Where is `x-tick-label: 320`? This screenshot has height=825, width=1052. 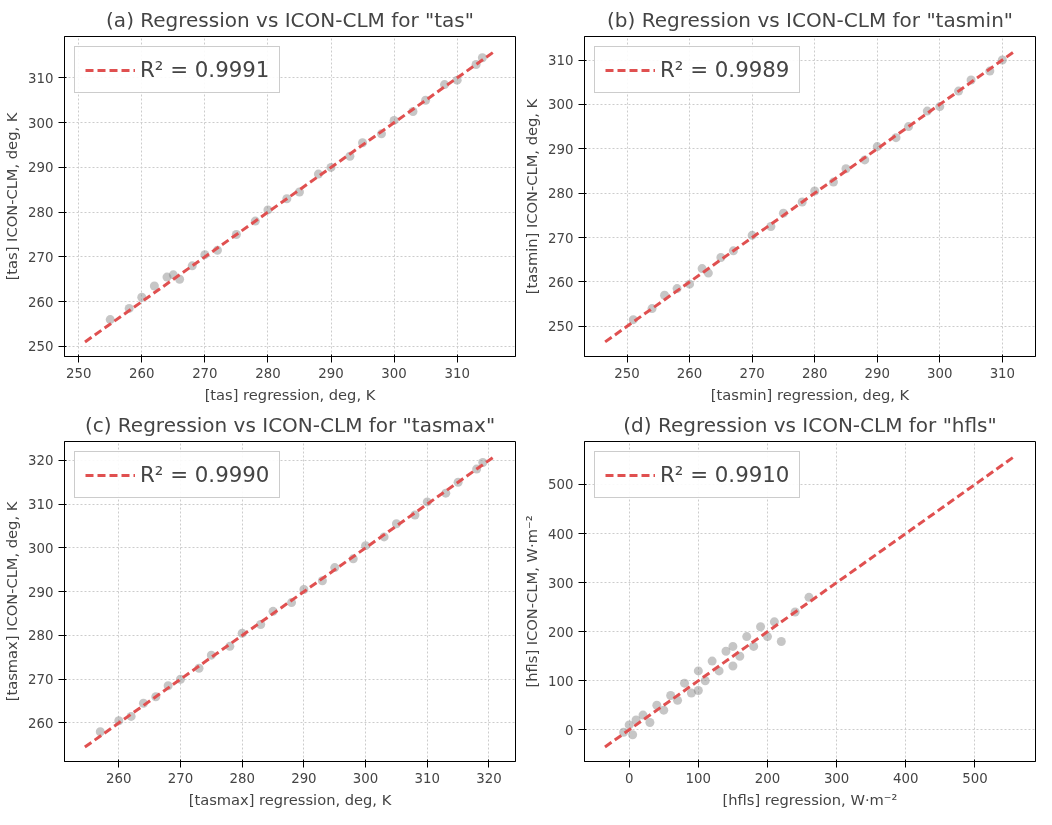 x-tick-label: 320 is located at coordinates (489, 778).